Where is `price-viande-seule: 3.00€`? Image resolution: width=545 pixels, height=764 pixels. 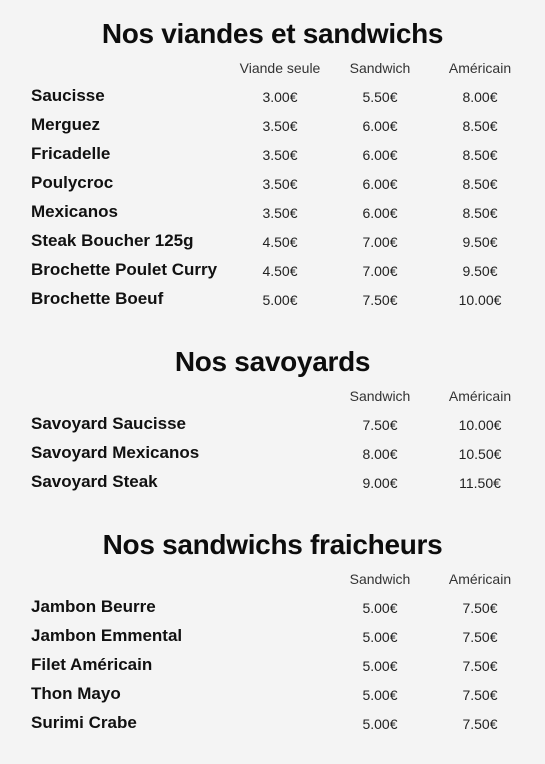
price-viande-seule: 3.00€ is located at coordinates (280, 97).